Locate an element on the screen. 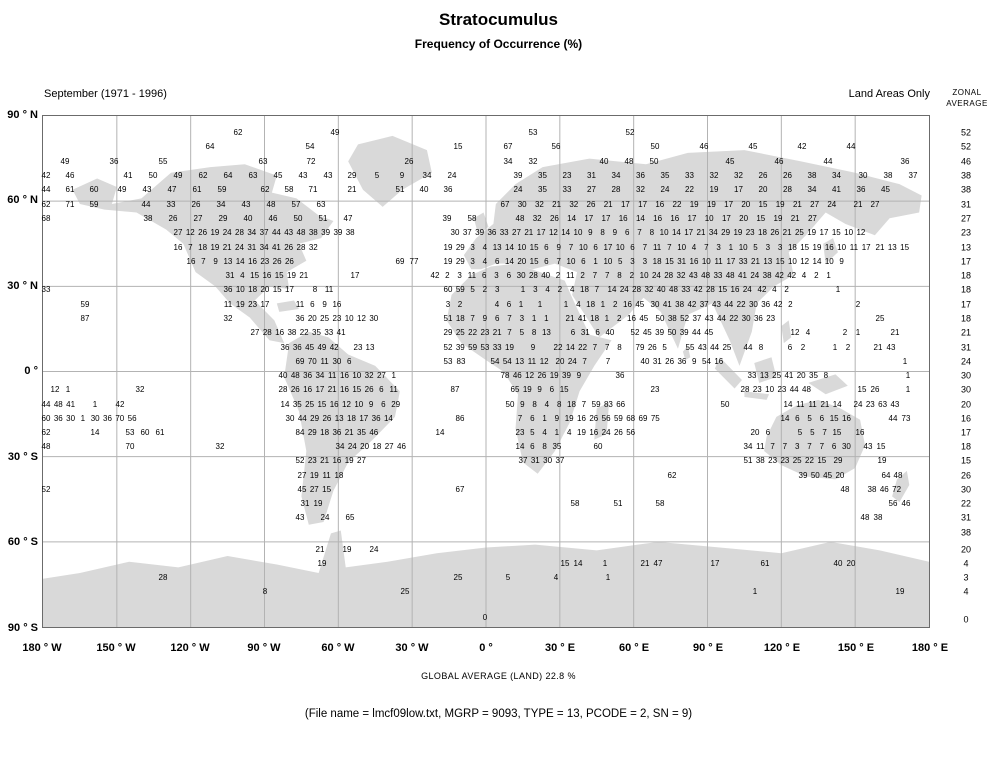  y-axis-label: 60 ° S is located at coordinates (22, 542).